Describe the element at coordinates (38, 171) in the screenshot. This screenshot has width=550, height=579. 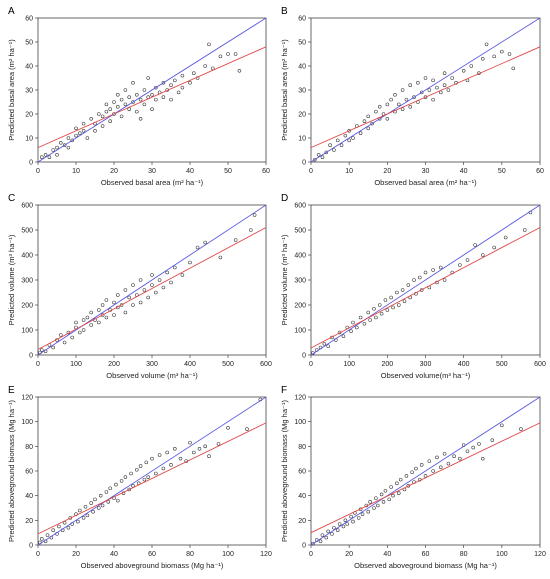
I see `x-tick-label: 0` at that location.